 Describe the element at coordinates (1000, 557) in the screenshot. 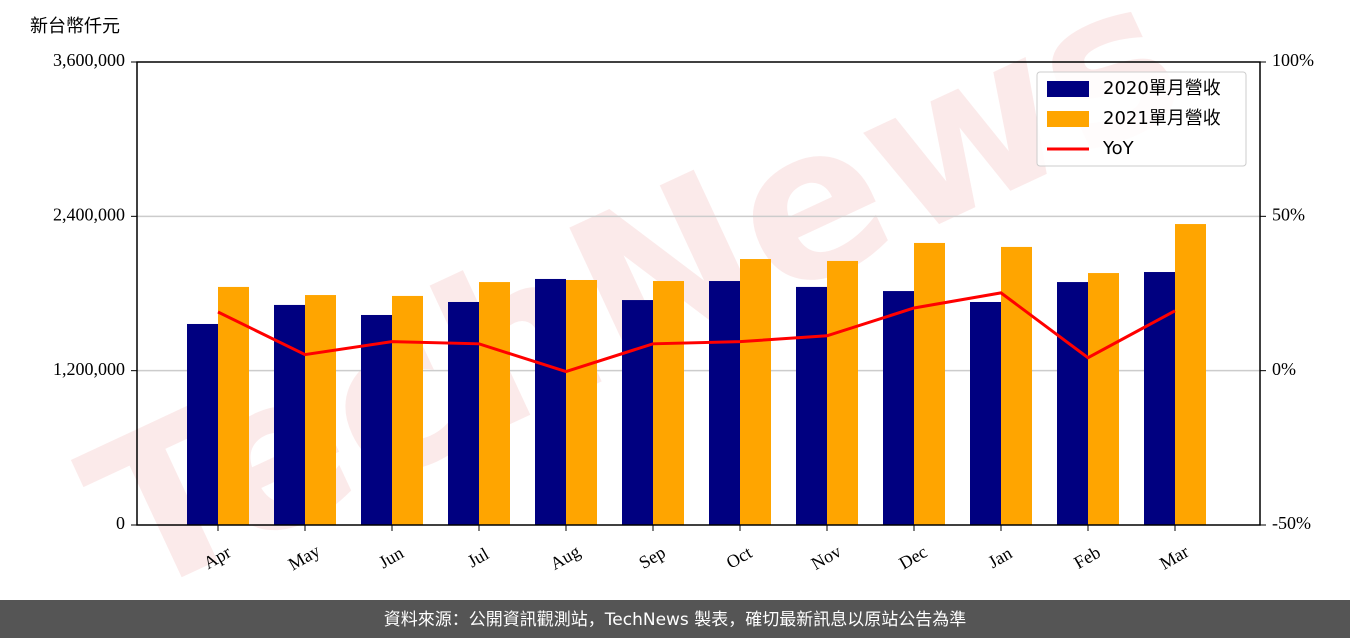

I see `x-tick-label: Jan` at that location.